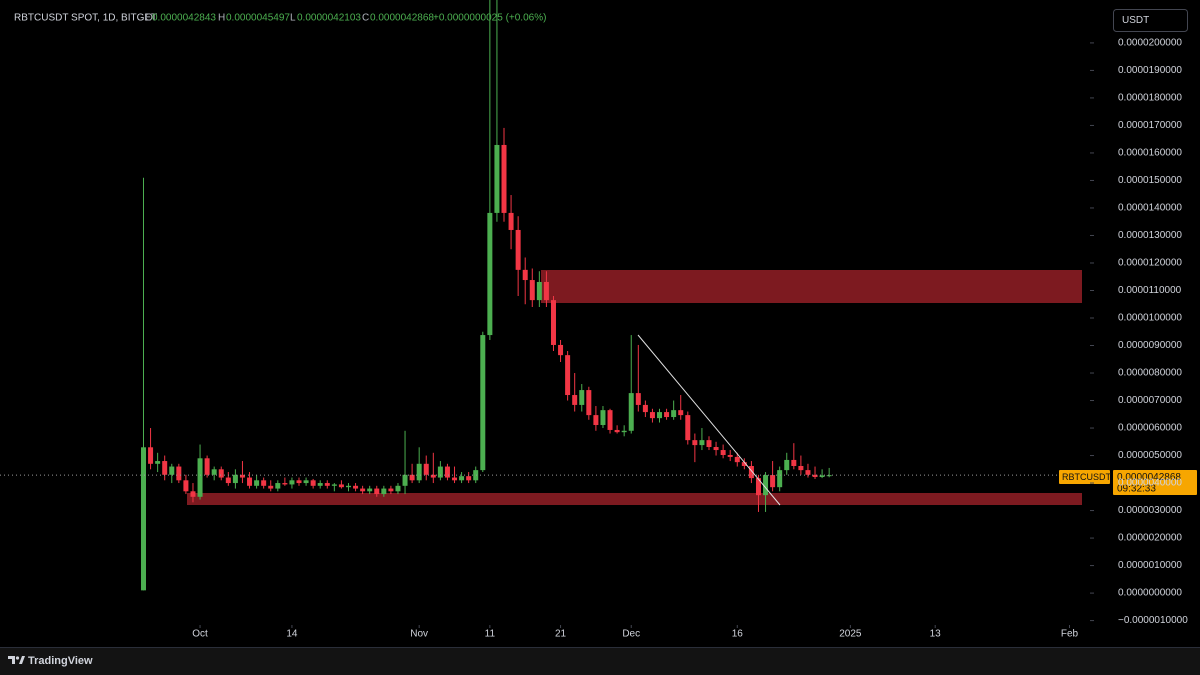 The width and height of the screenshot is (1200, 675). Describe the element at coordinates (1150, 290) in the screenshot. I see `y-tick-label: 0.0000110000` at that location.